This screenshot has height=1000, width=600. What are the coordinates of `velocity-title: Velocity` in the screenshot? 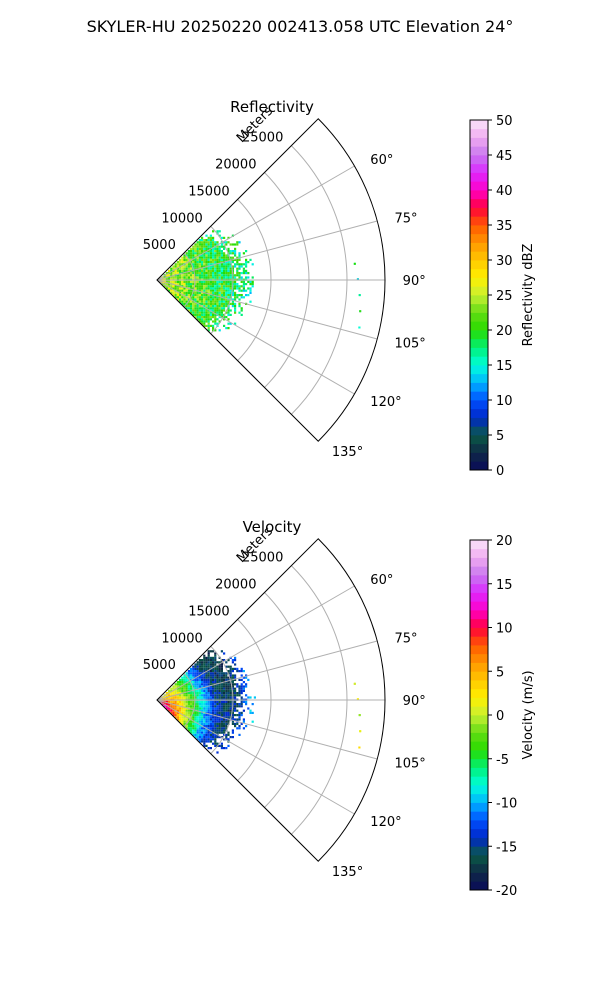 It's located at (272, 527).